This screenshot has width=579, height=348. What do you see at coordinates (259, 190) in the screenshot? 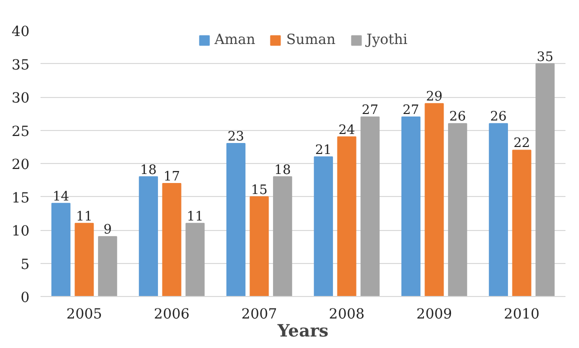
I see `data-label: 15` at bounding box center [259, 190].